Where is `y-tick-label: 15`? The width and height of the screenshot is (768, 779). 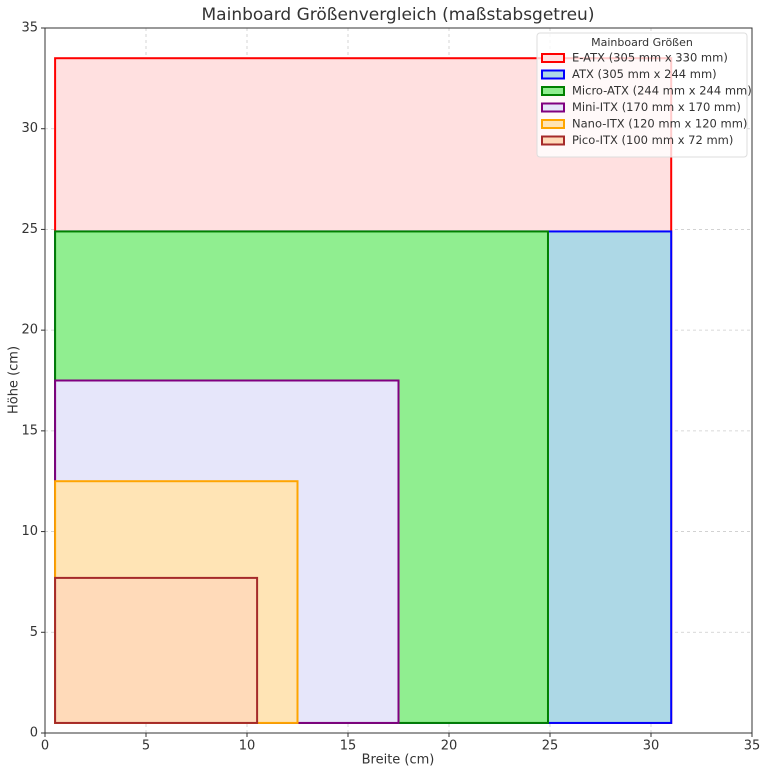 y-tick-label: 15 is located at coordinates (29, 430).